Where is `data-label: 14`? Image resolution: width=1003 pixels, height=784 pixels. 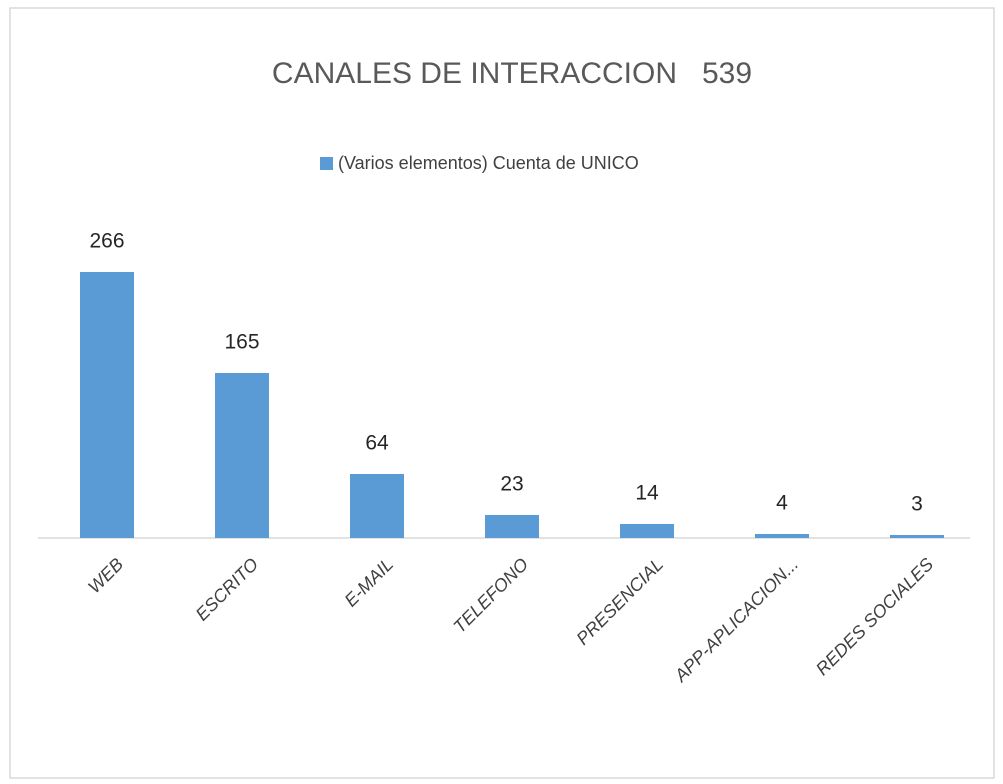
data-label: 14 is located at coordinates (647, 493).